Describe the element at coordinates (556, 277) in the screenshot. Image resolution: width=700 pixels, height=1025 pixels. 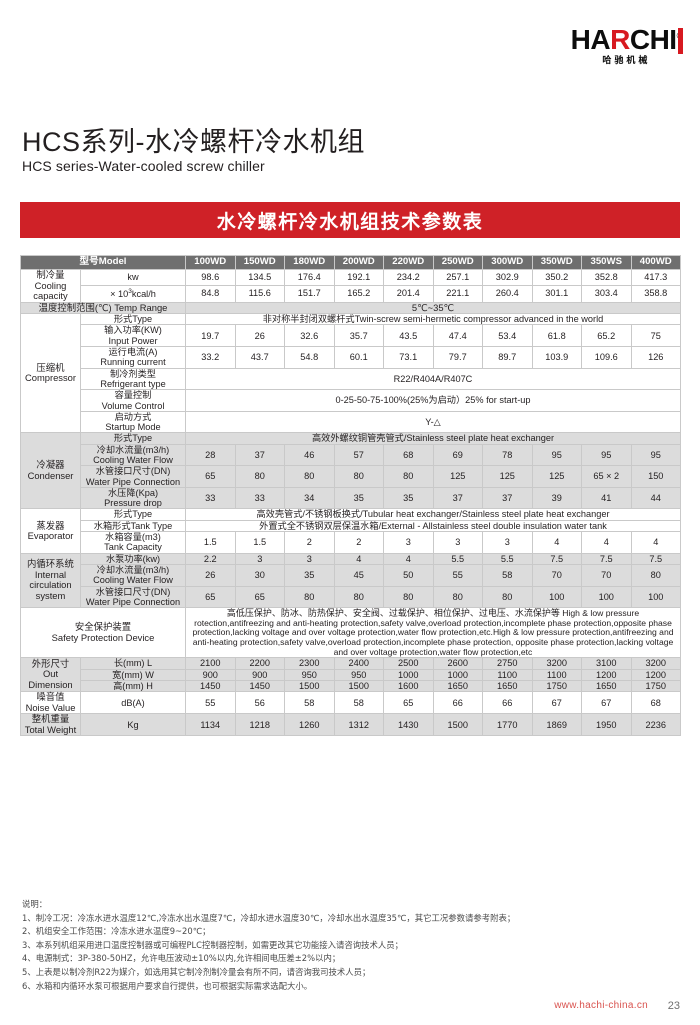
I see `cell: 350.2` at that location.